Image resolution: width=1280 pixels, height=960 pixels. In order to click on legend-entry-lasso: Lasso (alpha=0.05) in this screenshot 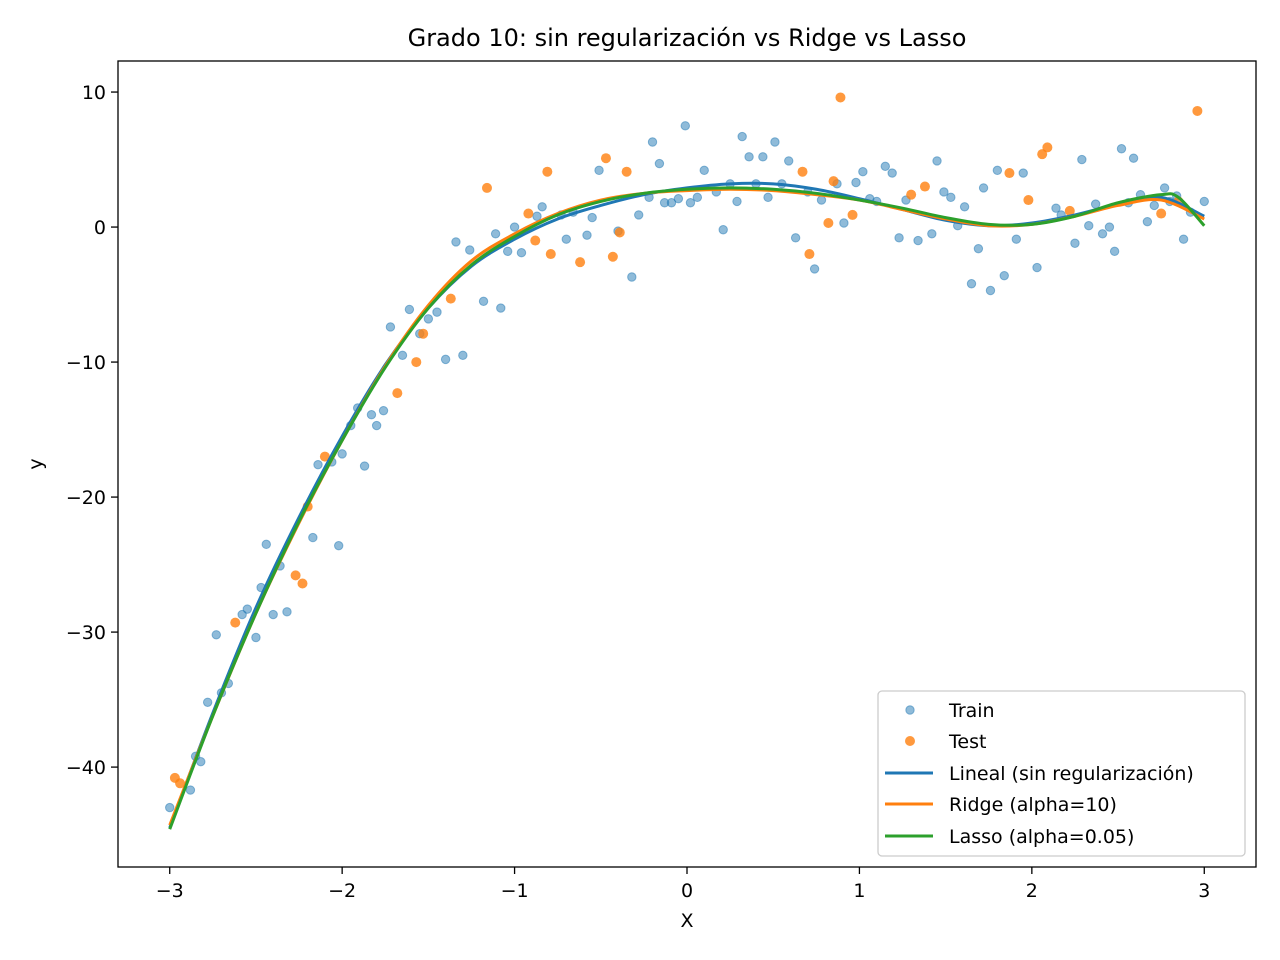, I will do `click(1009, 837)`.